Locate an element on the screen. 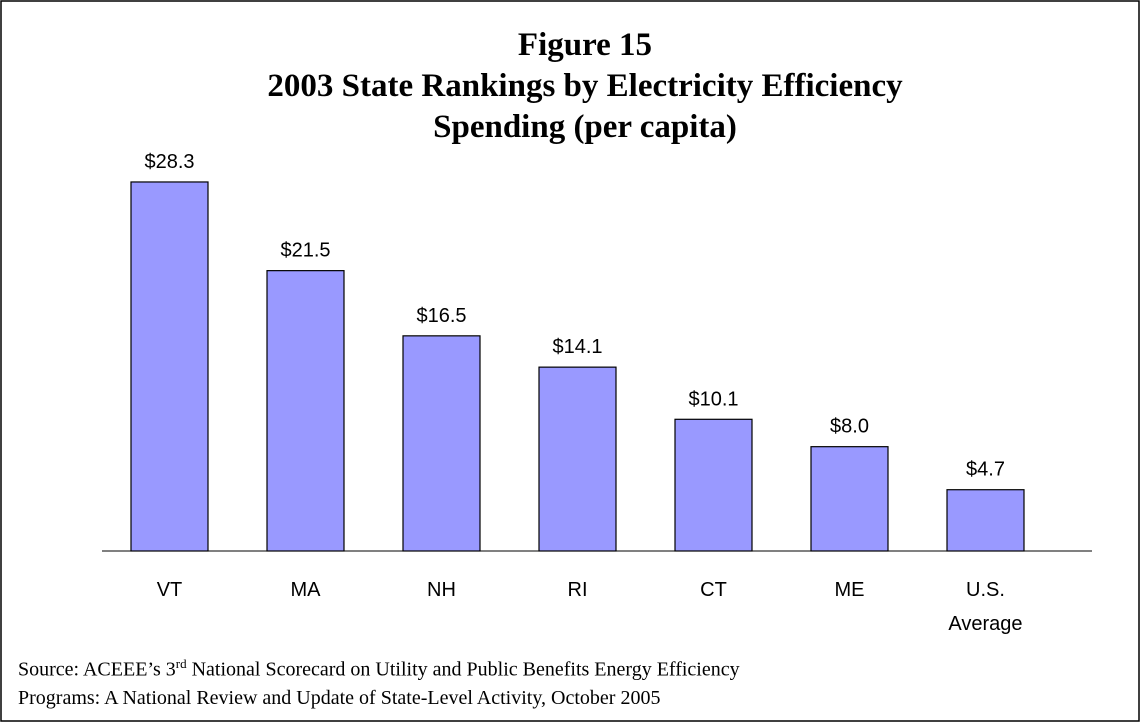 The height and width of the screenshot is (723, 1141). value-label: $21.5 is located at coordinates (305, 251).